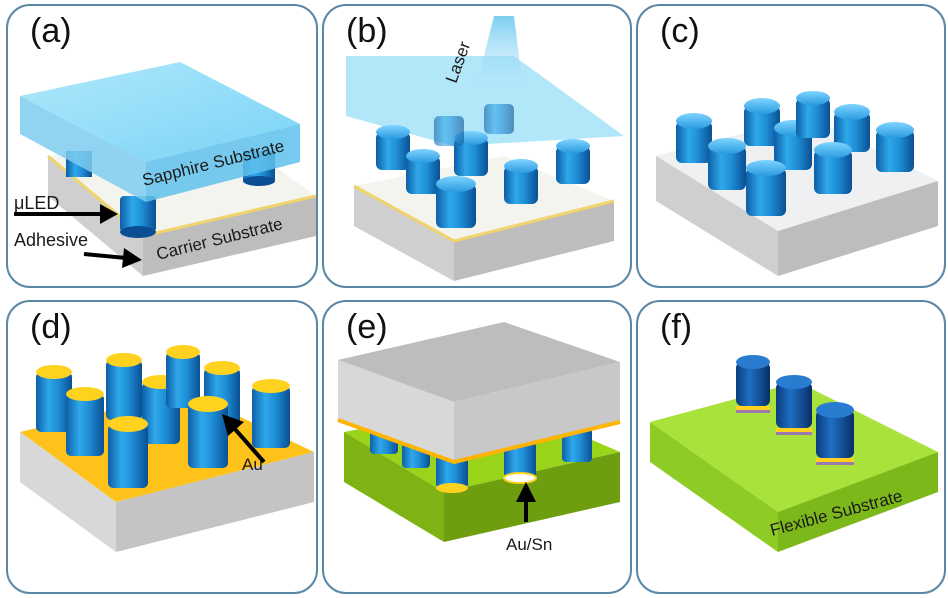 Image resolution: width=948 pixels, height=598 pixels. What do you see at coordinates (367, 327) in the screenshot?
I see `panel-label: (e)` at bounding box center [367, 327].